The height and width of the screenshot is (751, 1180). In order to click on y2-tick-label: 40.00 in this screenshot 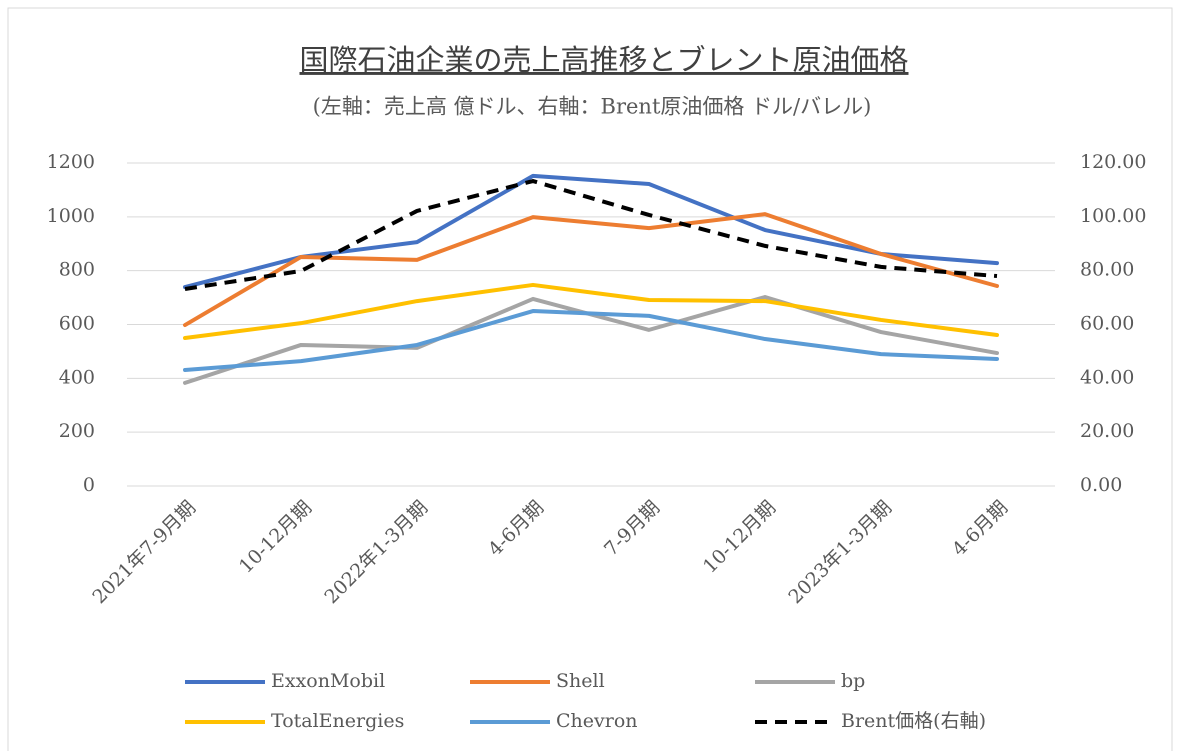, I will do `click(1107, 377)`.